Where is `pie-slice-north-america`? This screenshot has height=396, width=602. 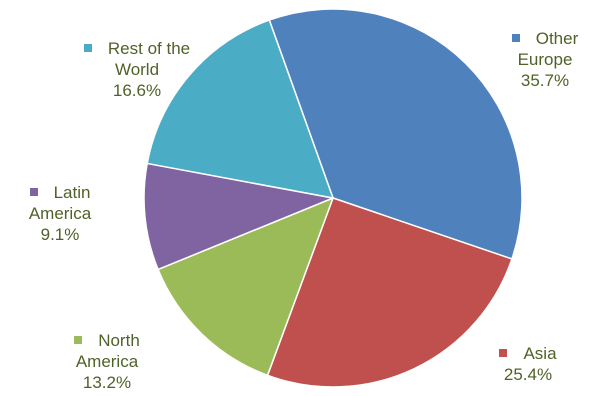
pie-slice-north-america is located at coordinates (245, 287).